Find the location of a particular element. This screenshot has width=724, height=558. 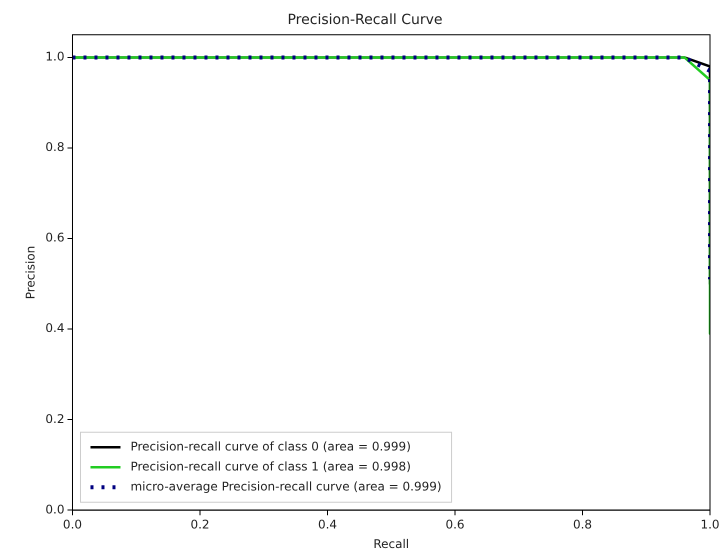

chart-title: Precision-Recall Curve is located at coordinates (365, 20).